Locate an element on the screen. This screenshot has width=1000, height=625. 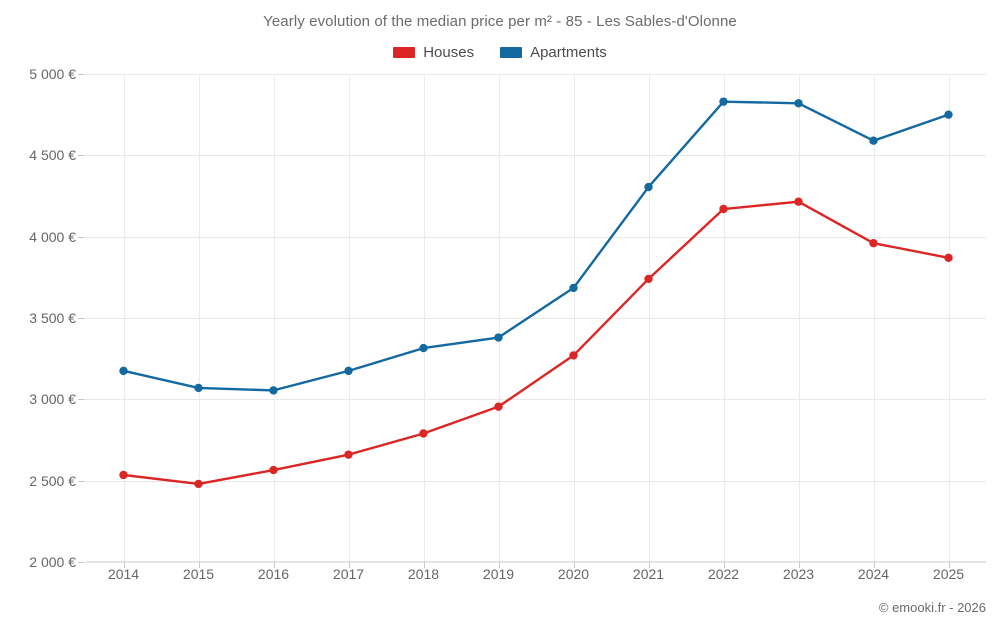
x-axis-tick-label: 2014 is located at coordinates (123, 574).